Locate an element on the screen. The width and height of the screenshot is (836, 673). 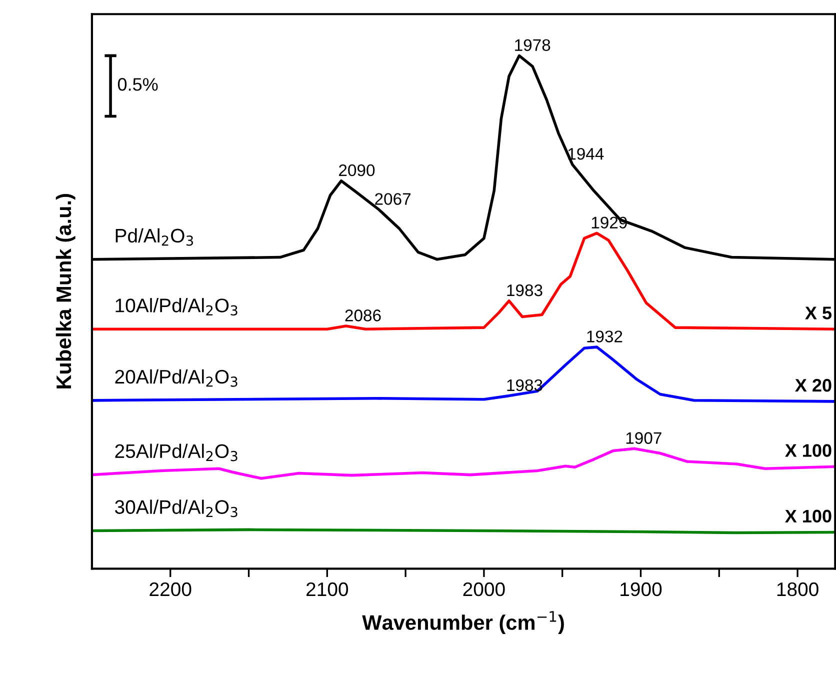
x-axis-title: Wavenumber (cm$^{−1}$) is located at coordinates (463, 622).